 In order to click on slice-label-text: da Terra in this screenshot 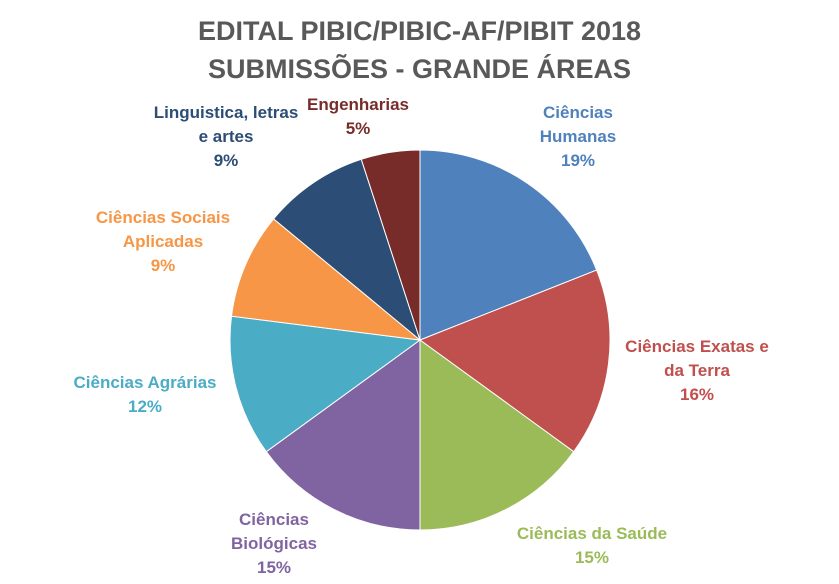, I will do `click(697, 370)`.